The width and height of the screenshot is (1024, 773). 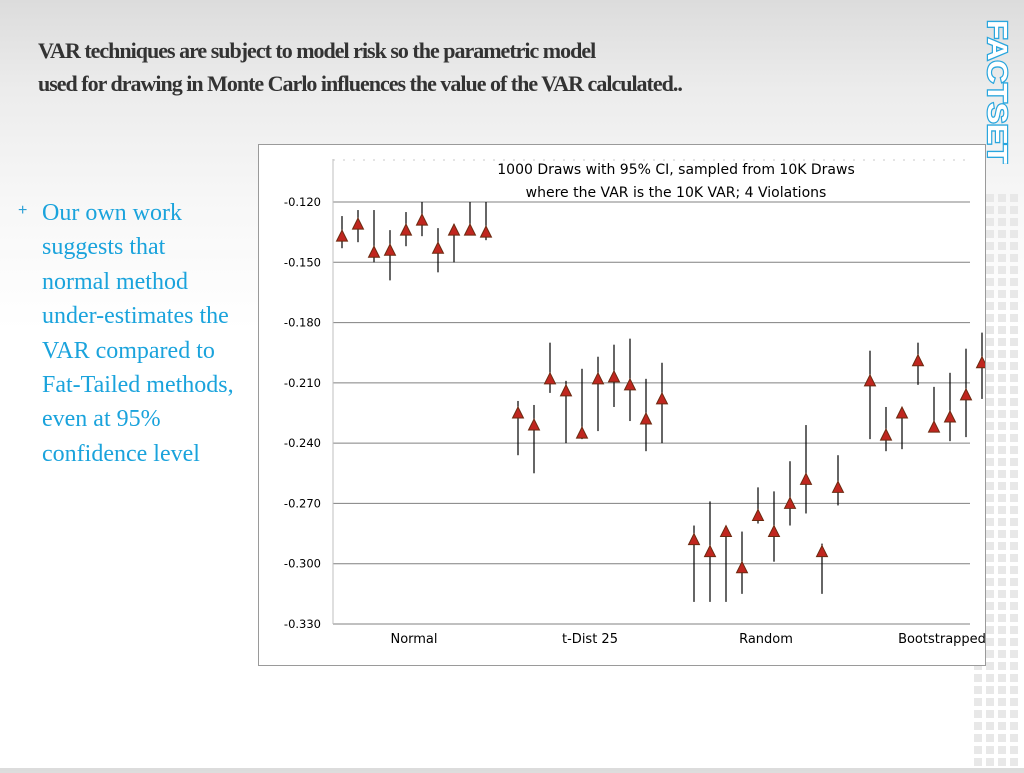 What do you see at coordinates (687, 639) in the screenshot?
I see `category-labels: Normal t-Dist 25 Random Bootstrapped` at bounding box center [687, 639].